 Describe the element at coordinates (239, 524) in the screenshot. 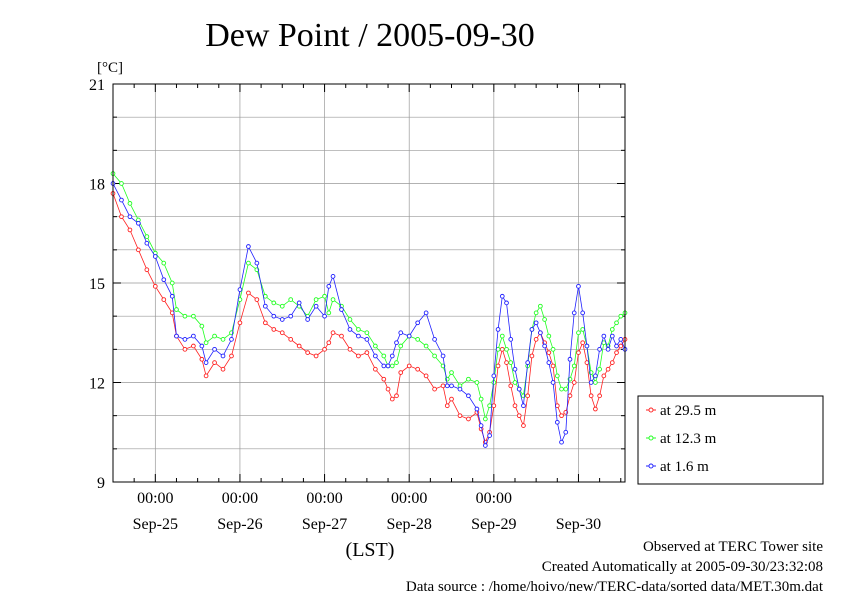

I see `x-tick-date-label: Sep-26` at that location.